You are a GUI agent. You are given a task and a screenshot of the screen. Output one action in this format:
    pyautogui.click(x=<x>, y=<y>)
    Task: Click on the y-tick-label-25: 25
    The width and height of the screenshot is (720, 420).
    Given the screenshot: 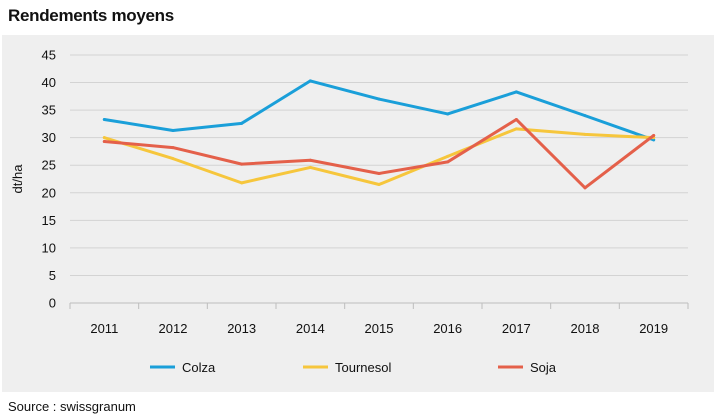 What is the action you would take?
    pyautogui.click(x=49, y=165)
    